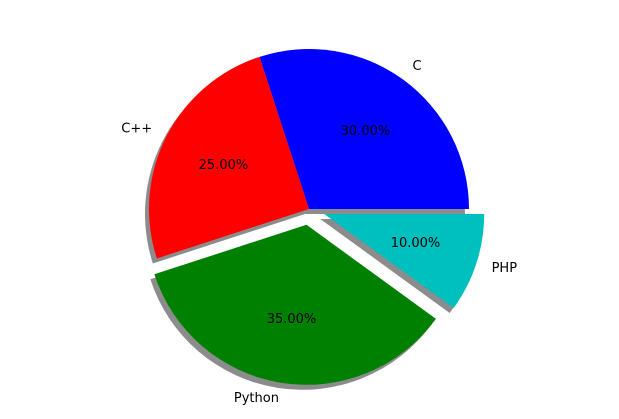 The width and height of the screenshot is (619, 419). I want to click on slice-percent-python: 35.00%, so click(292, 319).